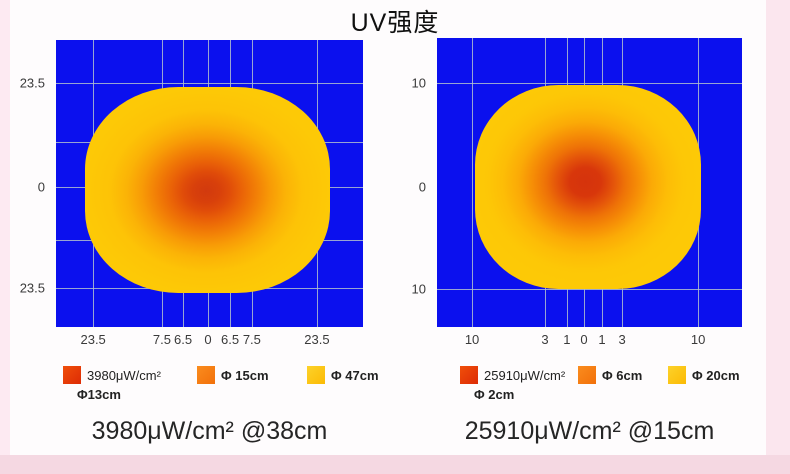 This screenshot has width=790, height=474. I want to click on heat-blob-left, so click(207, 190).